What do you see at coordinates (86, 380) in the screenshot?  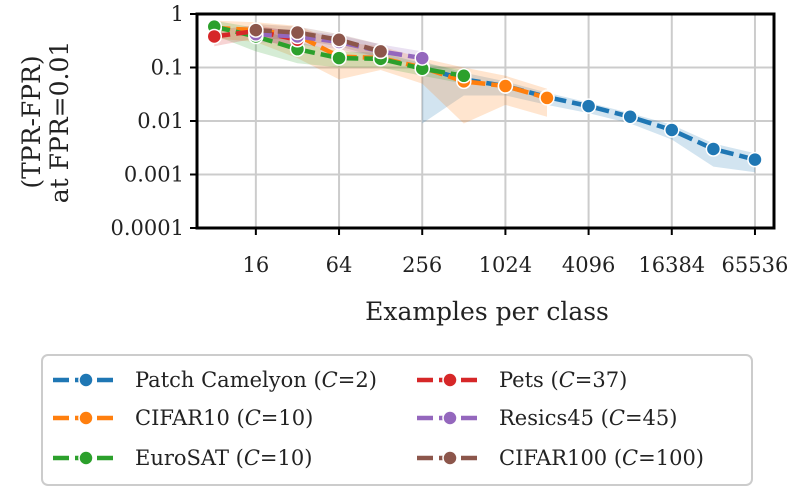 I see `legend-marker-patch-camelyon` at bounding box center [86, 380].